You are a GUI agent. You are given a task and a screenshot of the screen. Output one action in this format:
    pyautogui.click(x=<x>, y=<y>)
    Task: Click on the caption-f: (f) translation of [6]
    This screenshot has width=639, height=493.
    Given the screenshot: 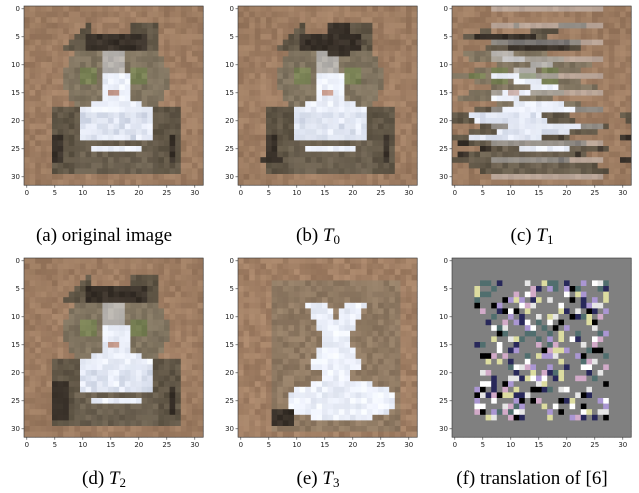 What is the action you would take?
    pyautogui.click(x=532, y=479)
    